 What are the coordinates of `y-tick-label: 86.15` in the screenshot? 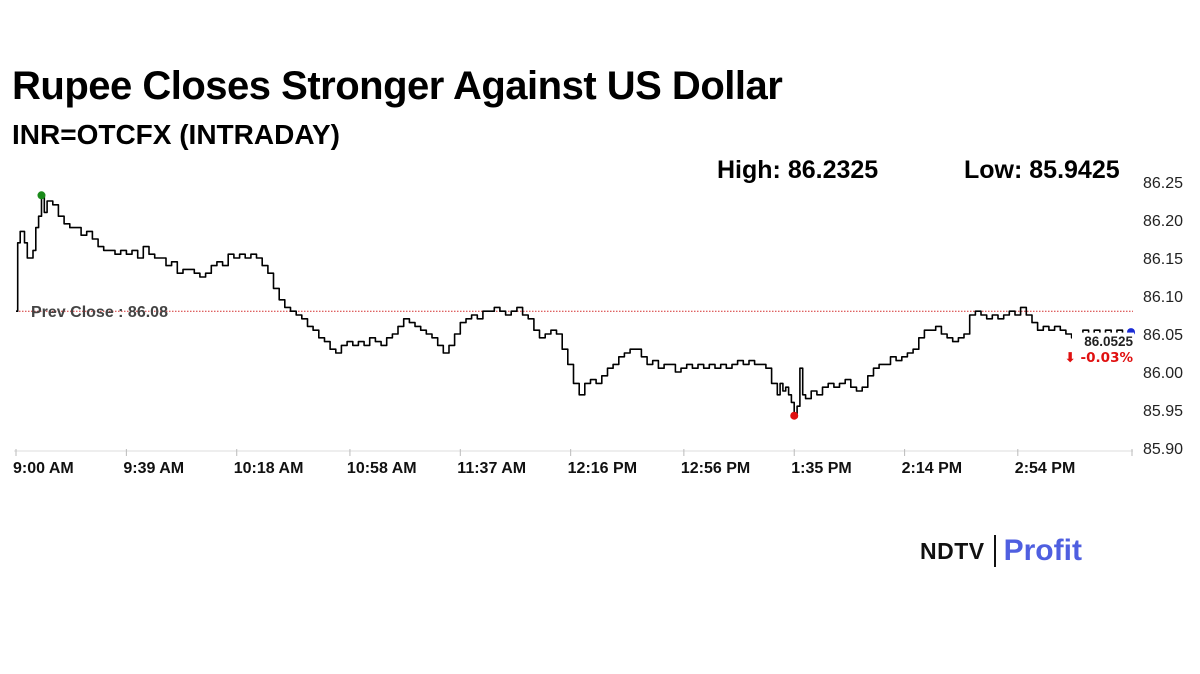 It's located at (1163, 259).